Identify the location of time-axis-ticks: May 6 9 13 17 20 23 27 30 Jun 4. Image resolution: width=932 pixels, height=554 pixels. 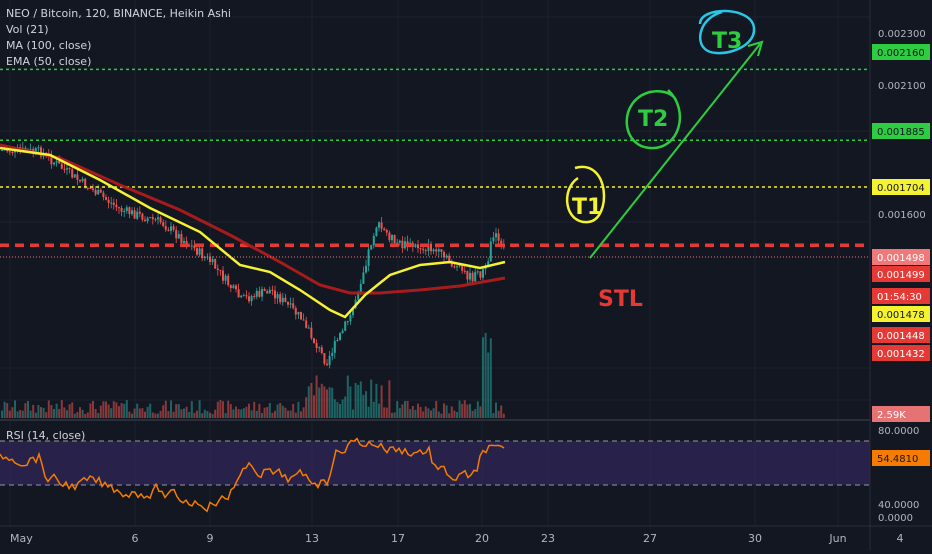
(457, 538).